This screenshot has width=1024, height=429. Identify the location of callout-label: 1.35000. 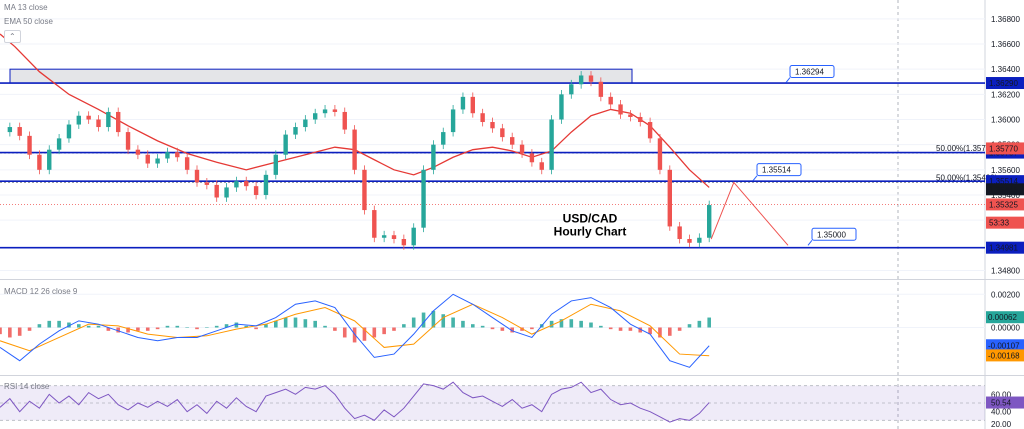
(831, 234).